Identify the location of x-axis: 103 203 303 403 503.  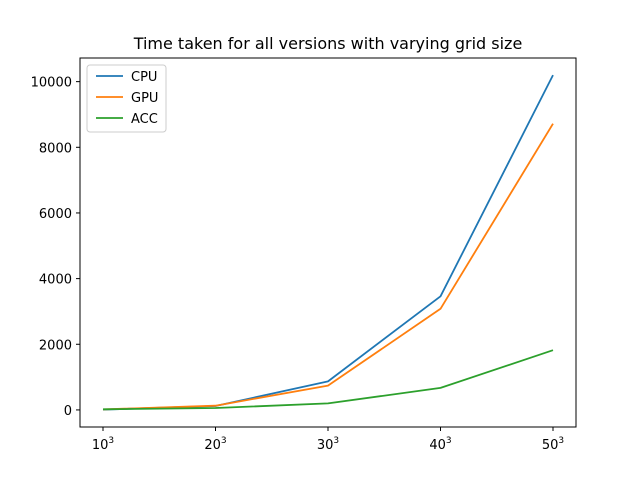
(328, 440).